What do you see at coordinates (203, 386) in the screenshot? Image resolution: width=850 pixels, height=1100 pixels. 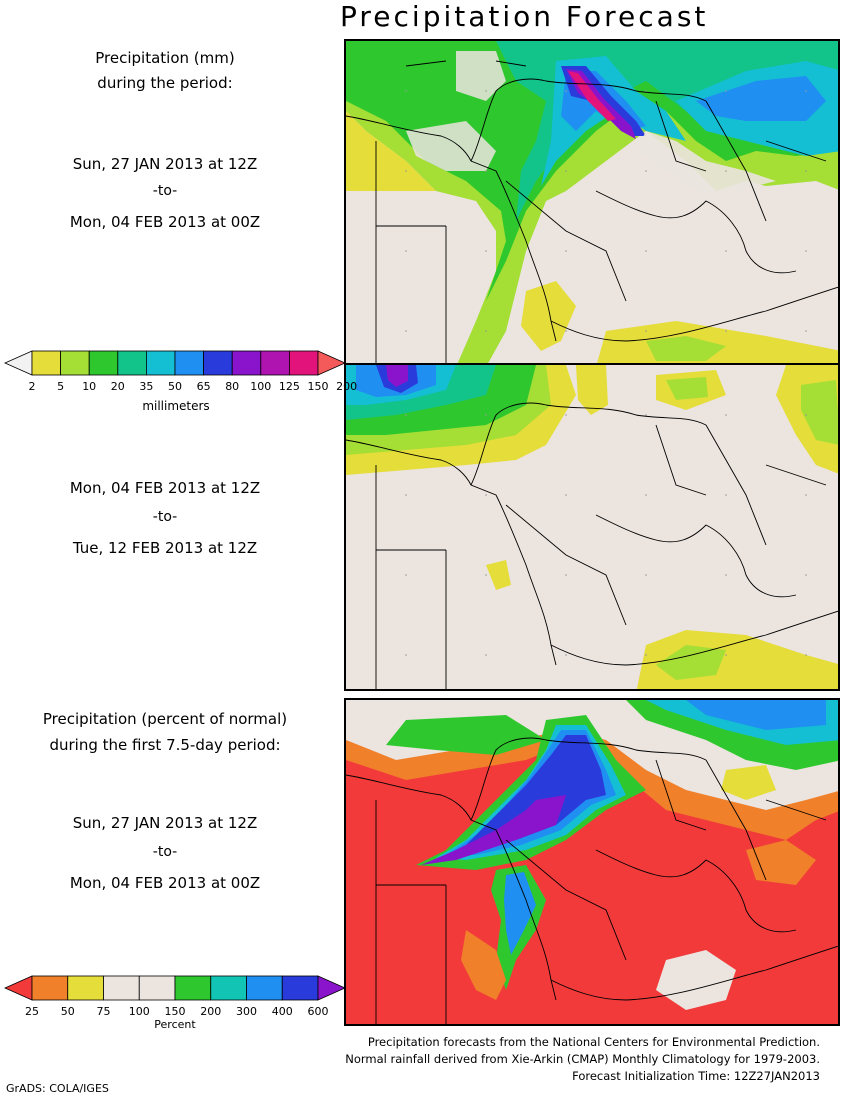 I see `colorbar-mm-tick-label: 65` at bounding box center [203, 386].